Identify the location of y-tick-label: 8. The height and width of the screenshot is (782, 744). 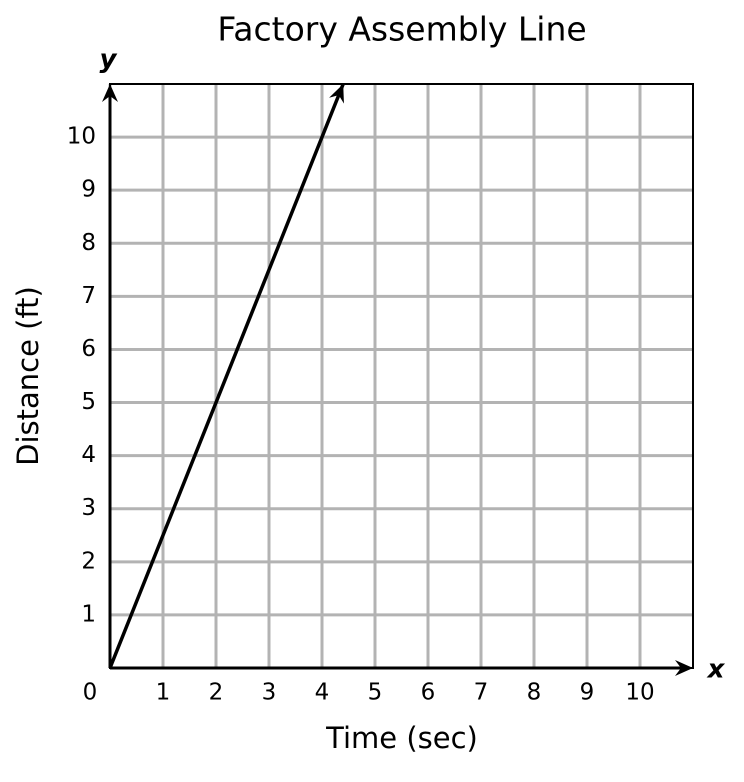
(88, 243).